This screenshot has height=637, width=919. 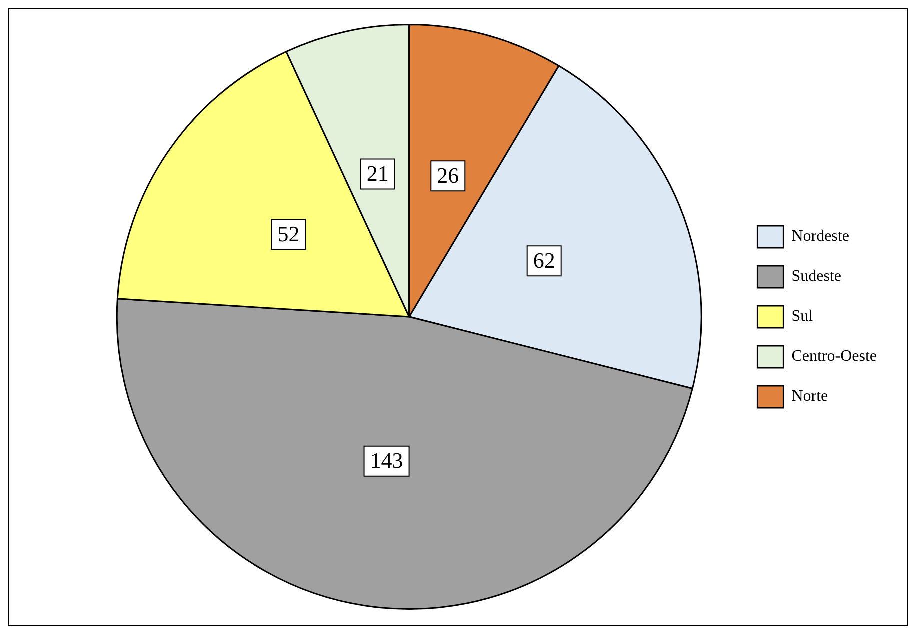 What do you see at coordinates (387, 461) in the screenshot?
I see `data-label: 143` at bounding box center [387, 461].